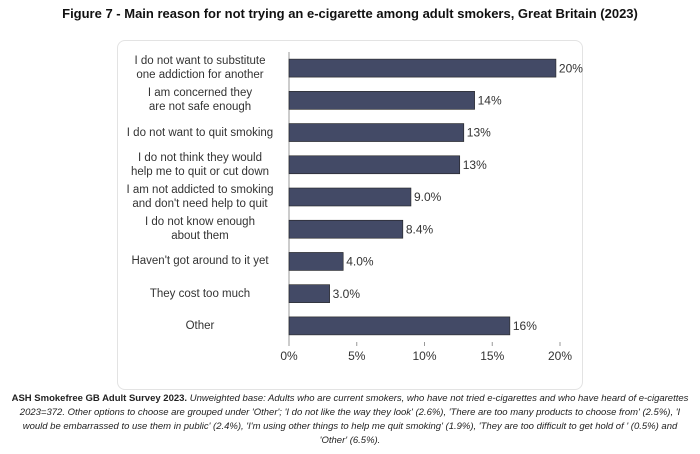  I want to click on category-label: Other, so click(200, 325).